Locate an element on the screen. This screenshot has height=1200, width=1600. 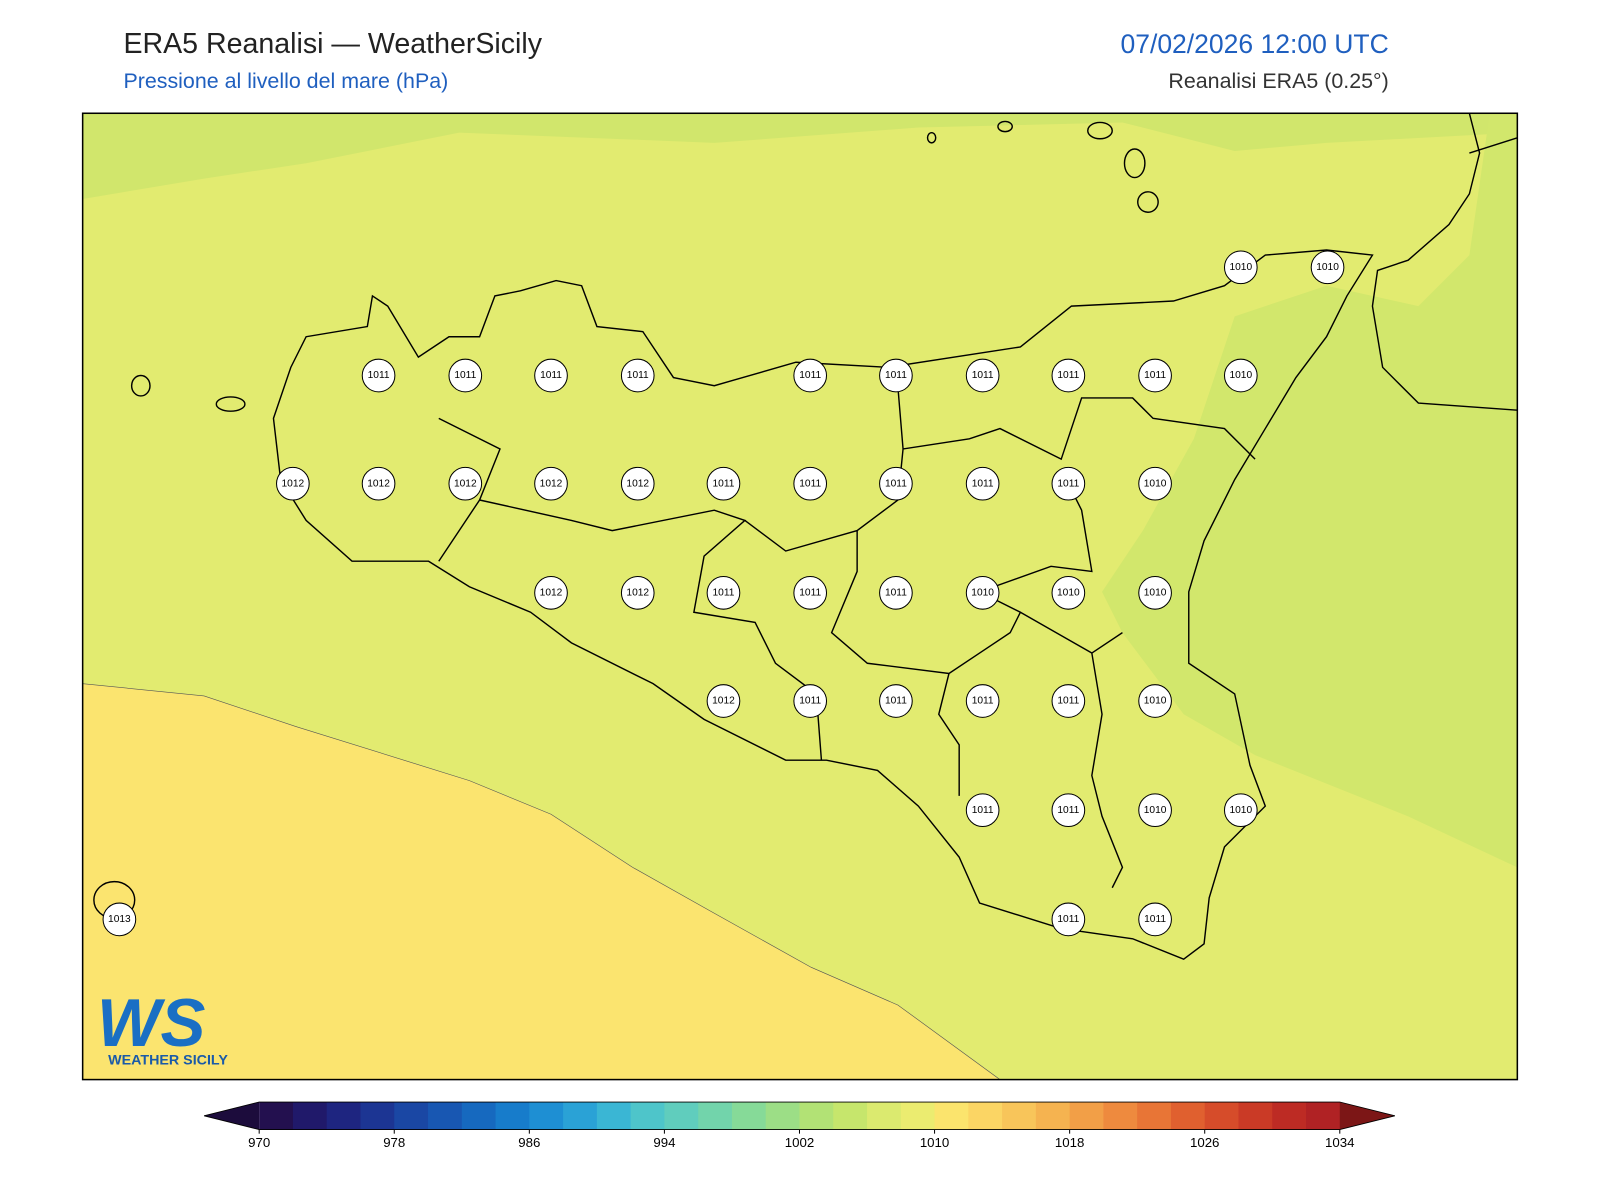
coastline is located at coordinates (1444, 262).